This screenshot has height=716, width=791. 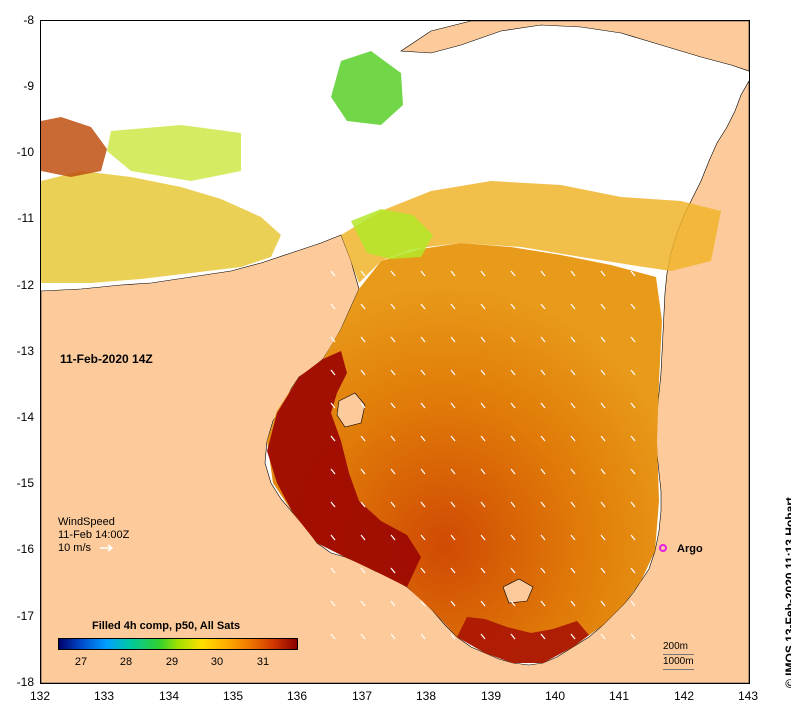 I want to click on hot-zone-west, so click(x=344, y=469).